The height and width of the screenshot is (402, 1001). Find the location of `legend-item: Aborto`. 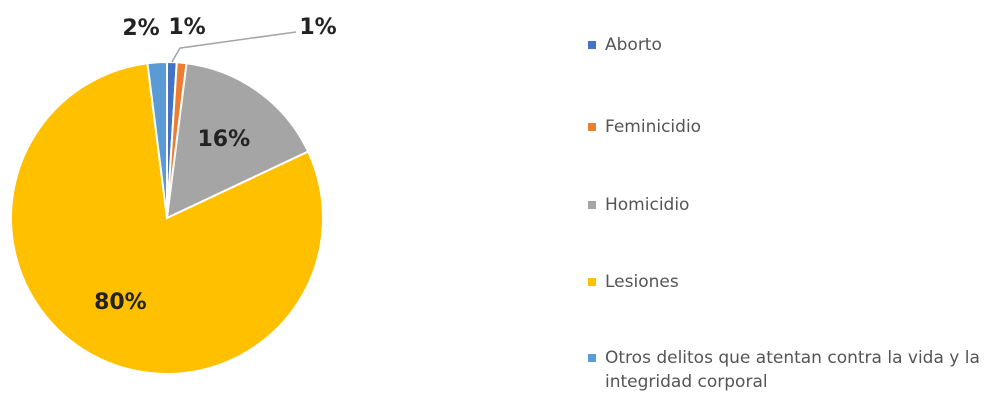

legend-item: Aborto is located at coordinates (625, 45).